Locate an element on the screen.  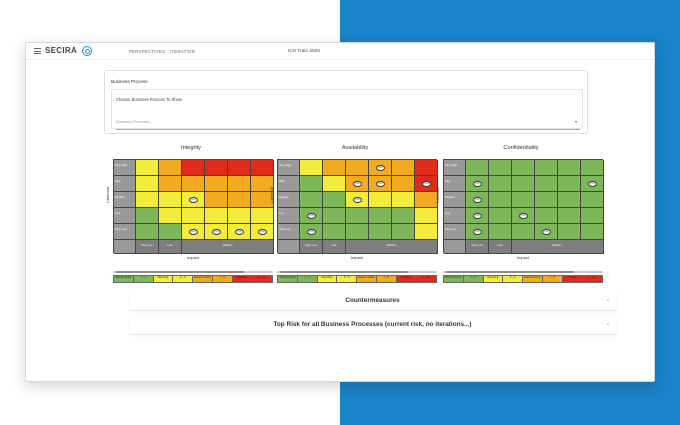
app-logo: SECIRA is located at coordinates (61, 50).